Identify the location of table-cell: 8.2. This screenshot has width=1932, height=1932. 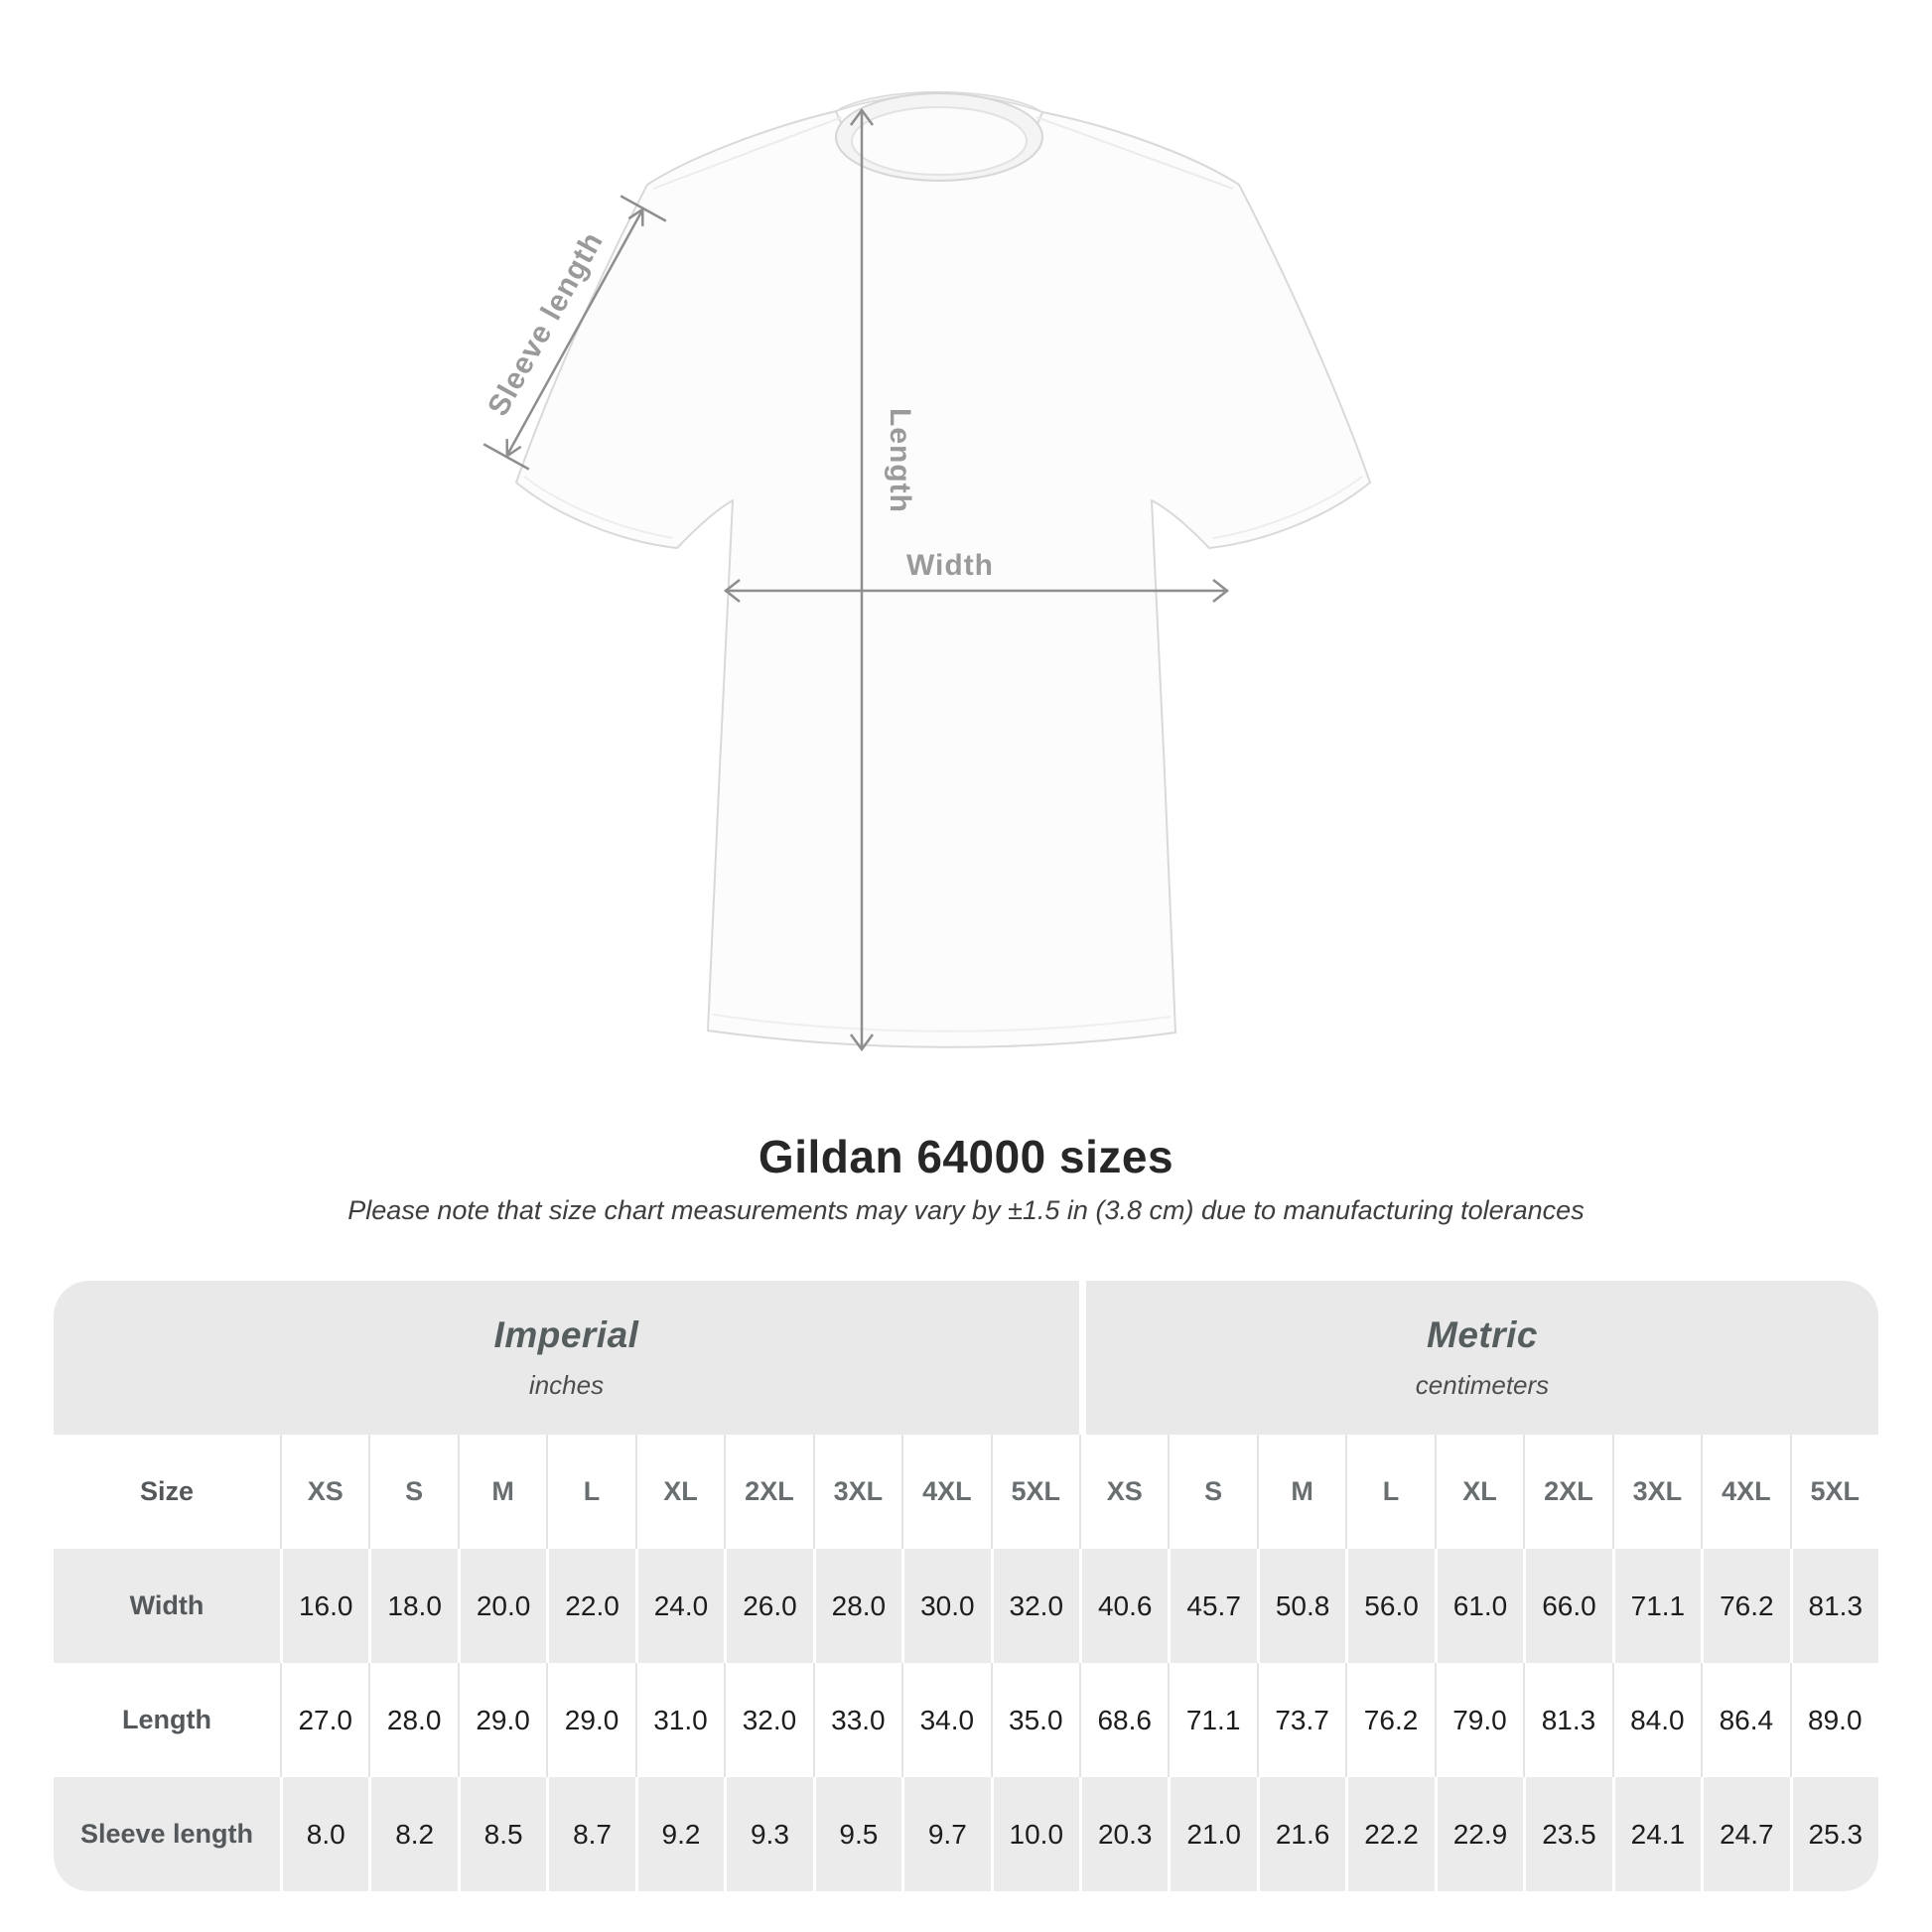
(413, 1834).